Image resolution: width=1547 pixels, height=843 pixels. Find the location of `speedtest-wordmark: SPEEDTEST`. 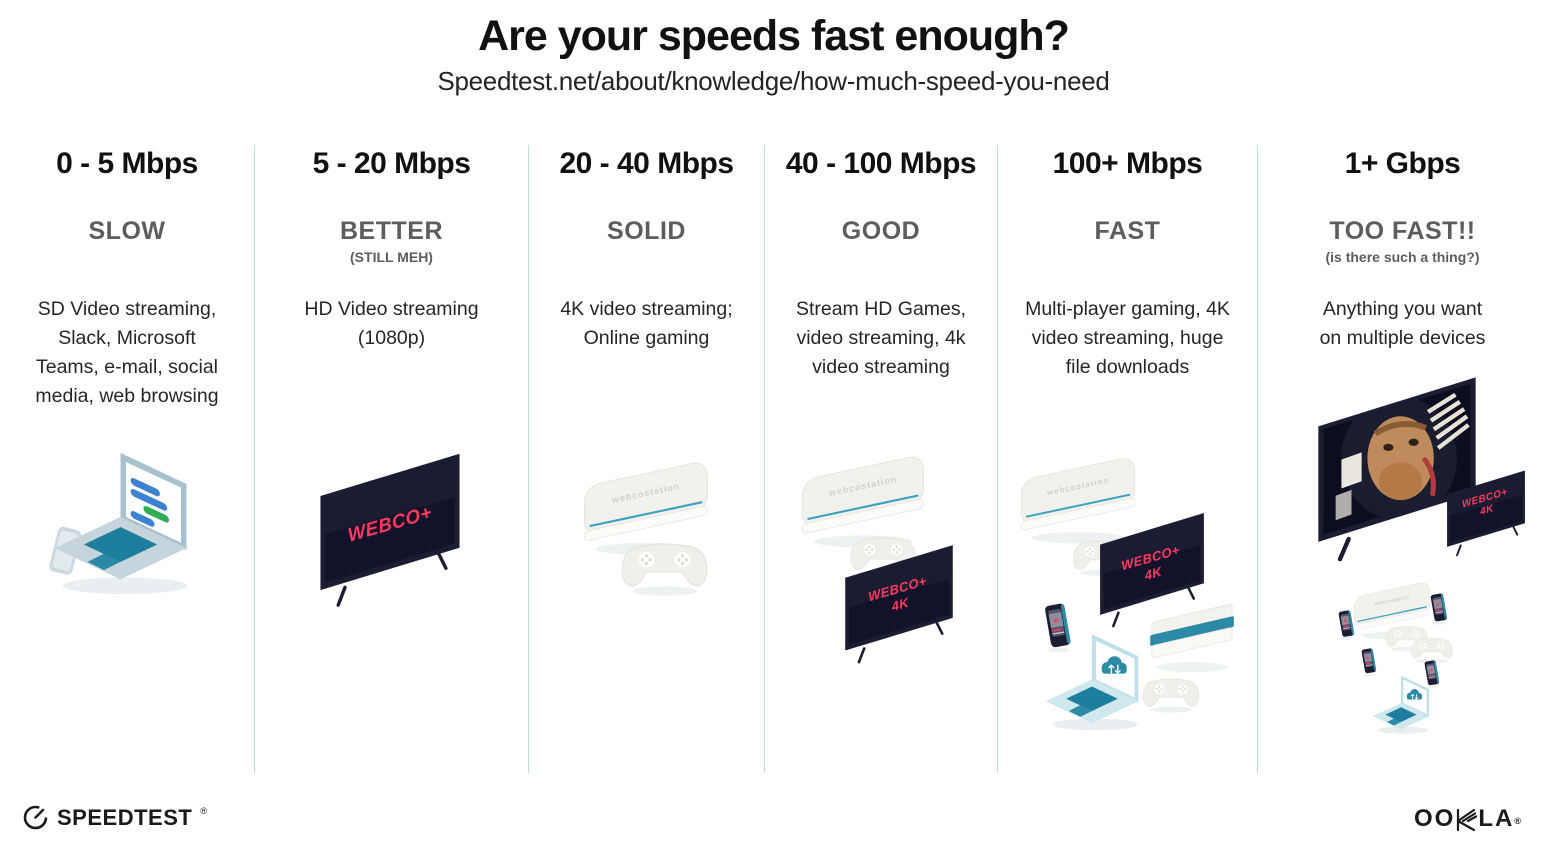

speedtest-wordmark: SPEEDTEST is located at coordinates (125, 817).